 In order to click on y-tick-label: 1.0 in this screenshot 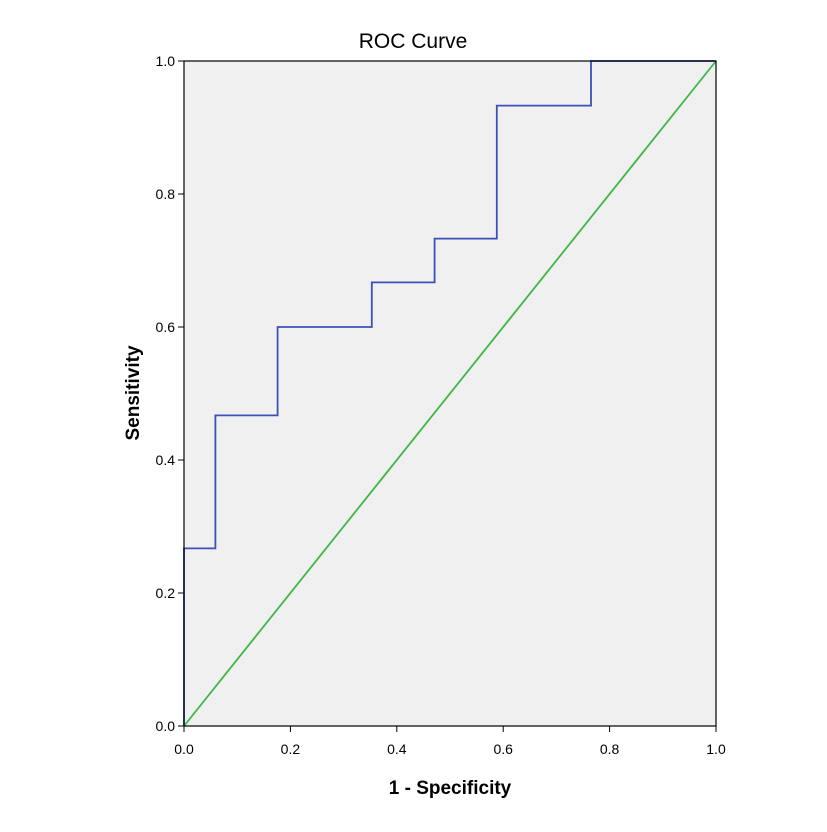, I will do `click(166, 61)`.